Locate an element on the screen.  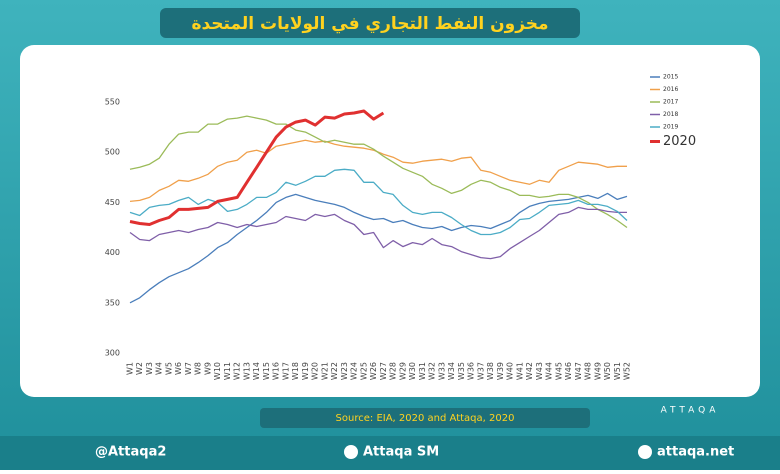
social: Attaqa SM is located at coordinates (401, 452).